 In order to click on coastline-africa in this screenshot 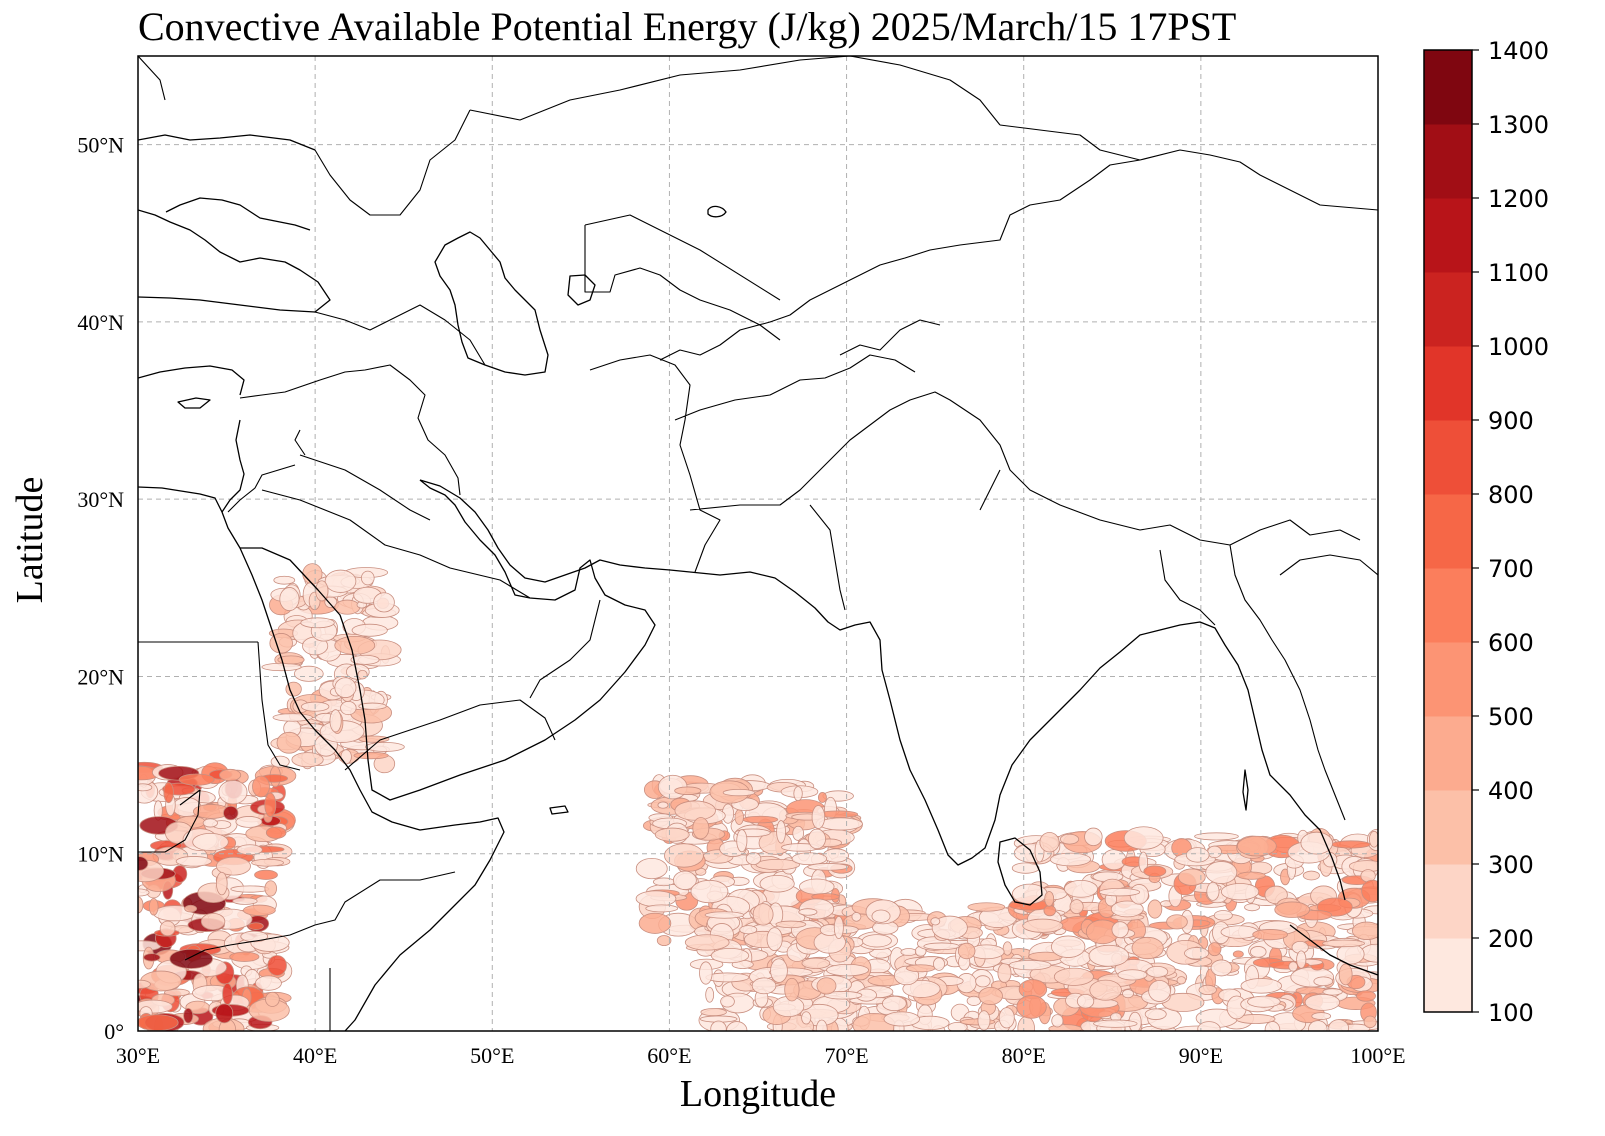, I will do `click(321, 758)`.